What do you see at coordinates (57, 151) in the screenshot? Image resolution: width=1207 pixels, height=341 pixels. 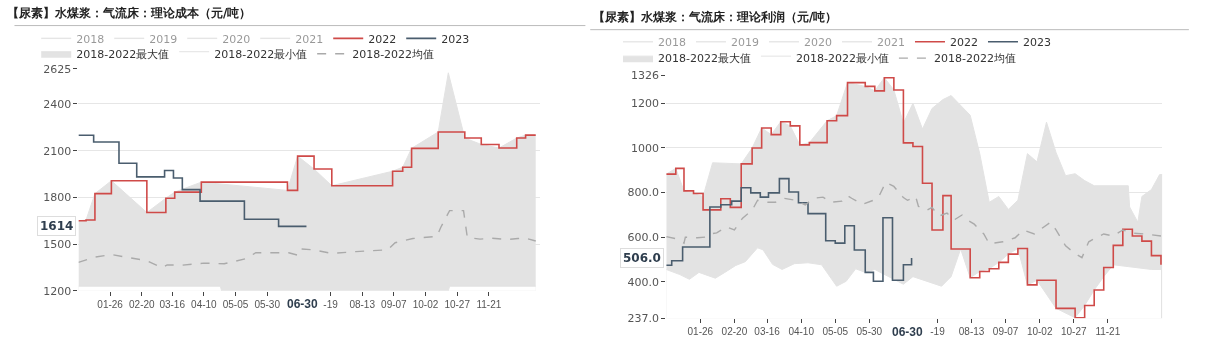 I see `y-tick-label: 2100` at bounding box center [57, 151].